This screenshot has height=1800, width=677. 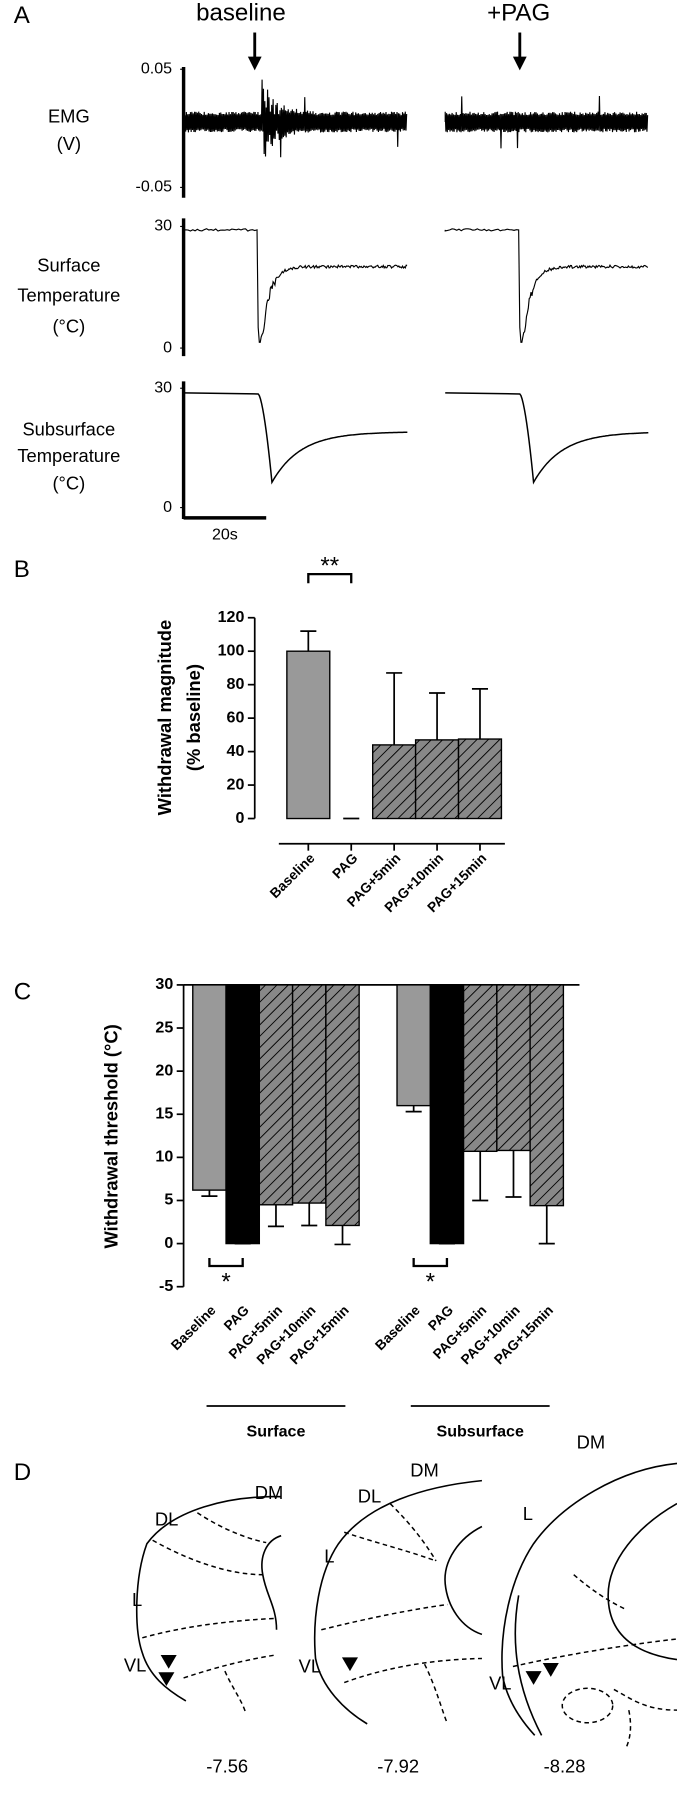 What do you see at coordinates (154, 187) in the screenshot?
I see `y-tick-label: -0.05` at bounding box center [154, 187].